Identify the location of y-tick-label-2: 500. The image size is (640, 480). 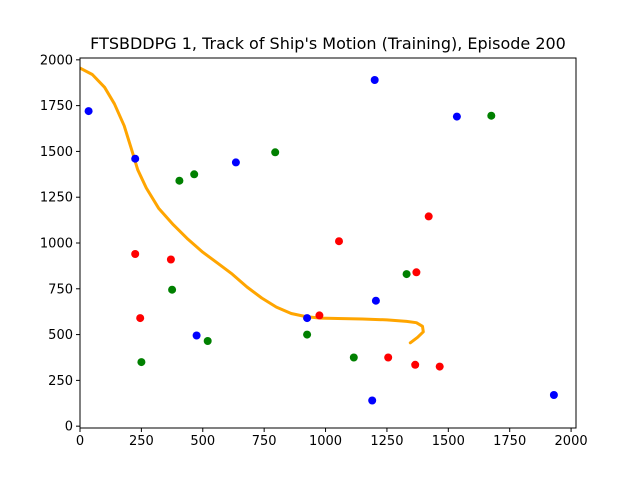
(60, 335).